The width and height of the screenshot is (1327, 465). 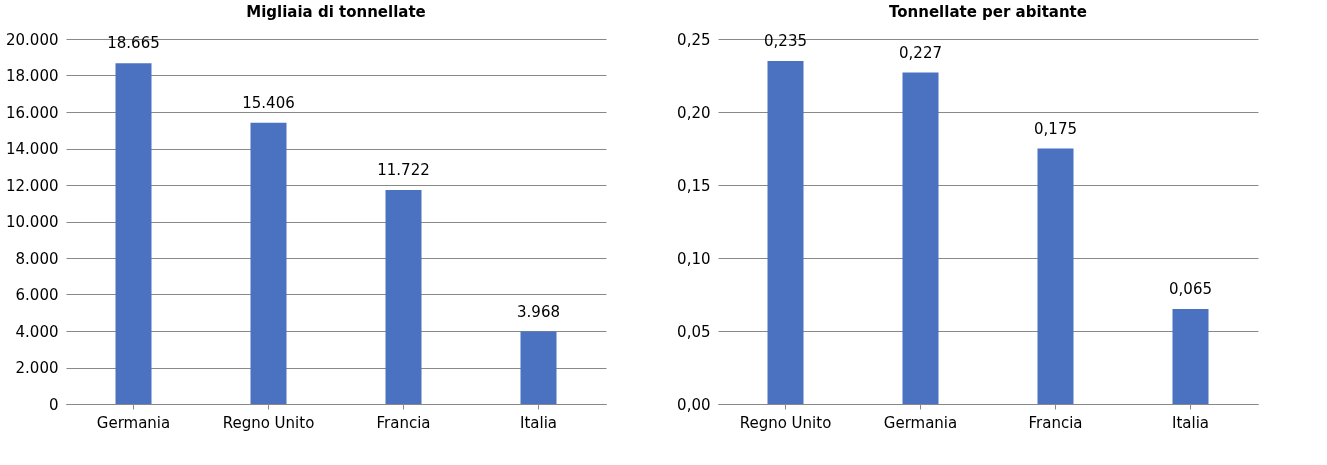 I want to click on y-tick-label: 0,00, so click(x=694, y=404).